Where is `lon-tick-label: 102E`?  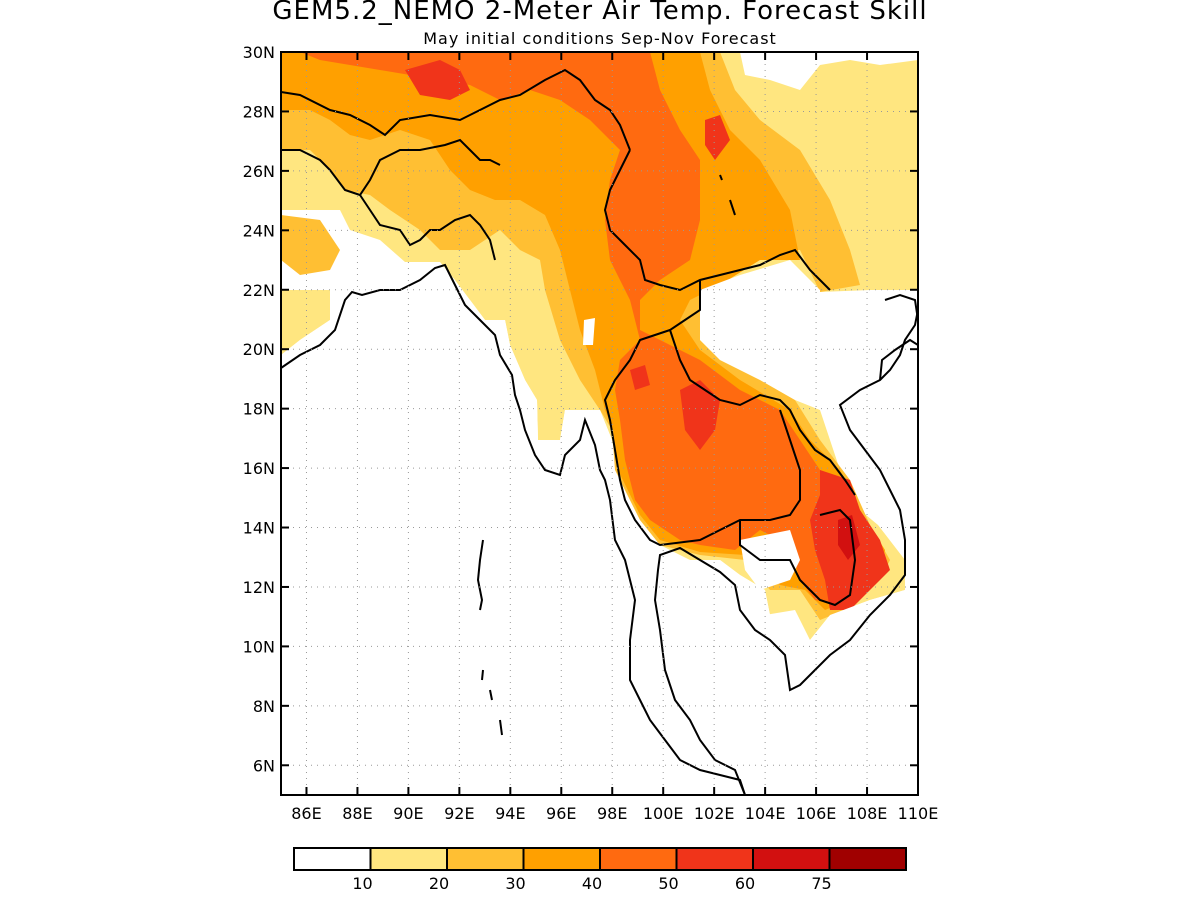 lon-tick-label: 102E is located at coordinates (714, 813).